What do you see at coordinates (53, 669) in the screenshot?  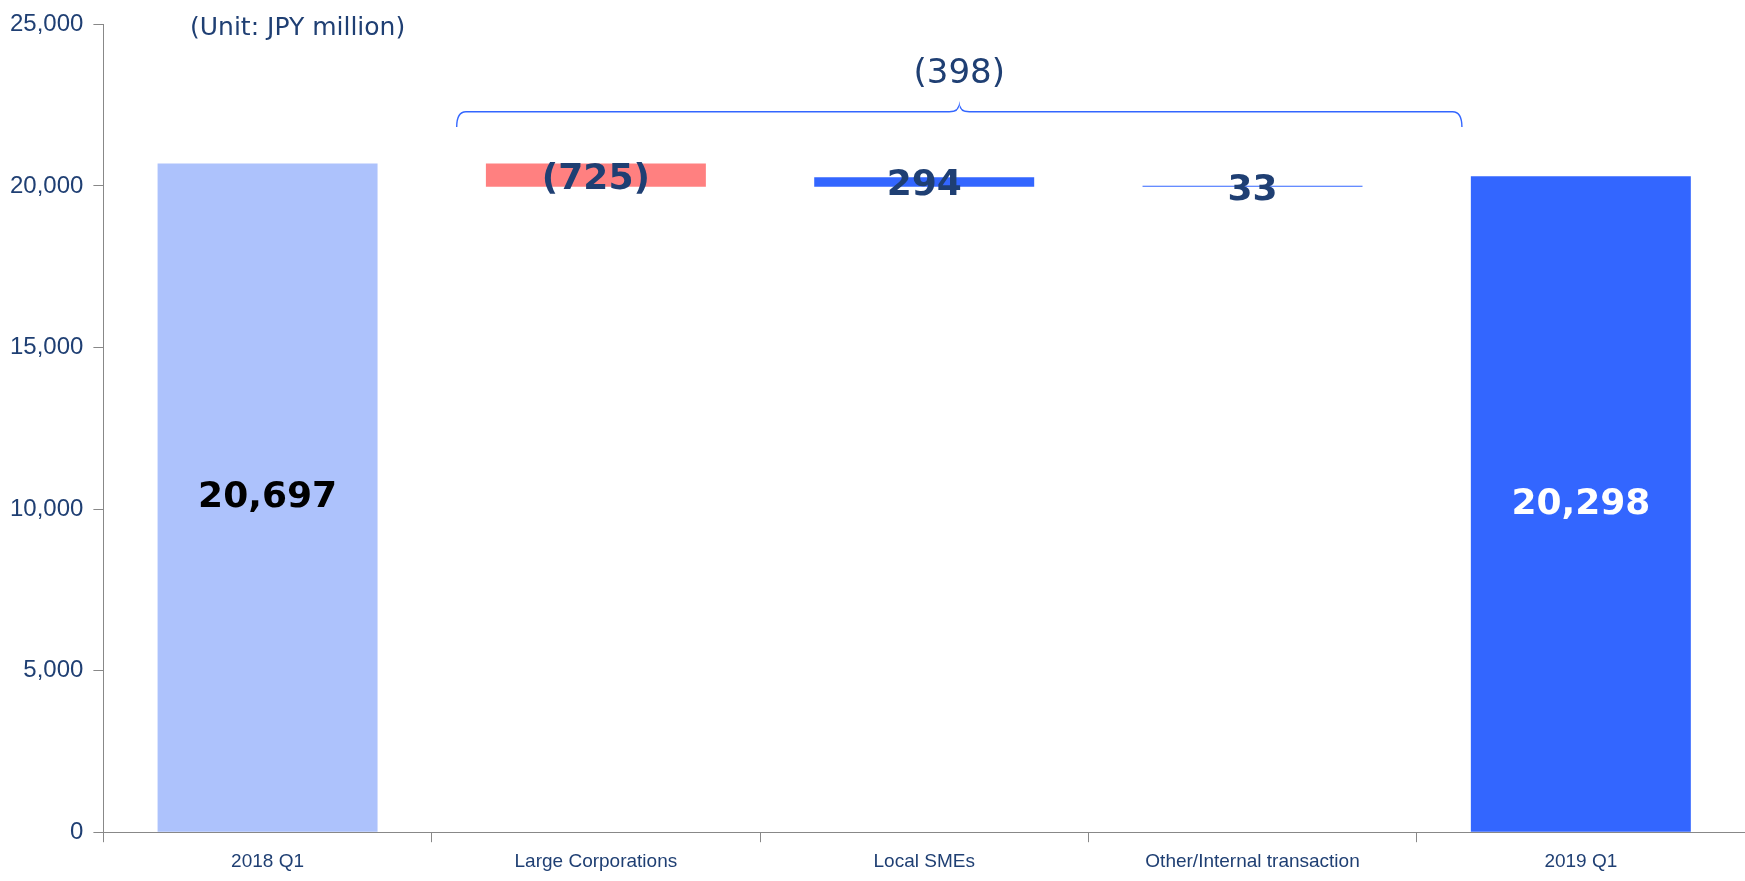 I see `y-tick-label: 5,000` at bounding box center [53, 669].